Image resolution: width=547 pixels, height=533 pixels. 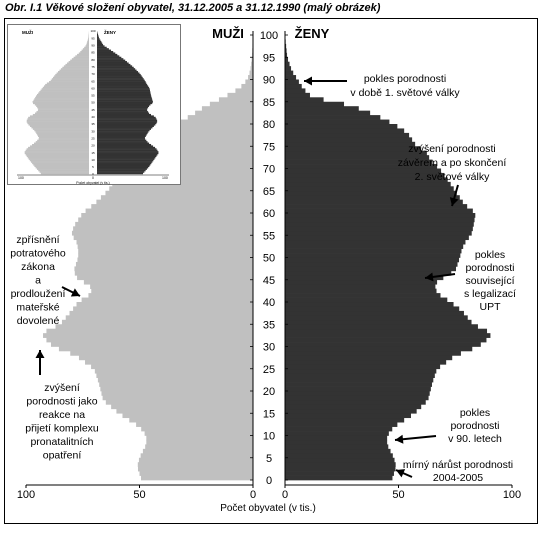 What do you see at coordinates (269, 303) in the screenshot?
I see `age-tick-40: 40` at bounding box center [269, 303].